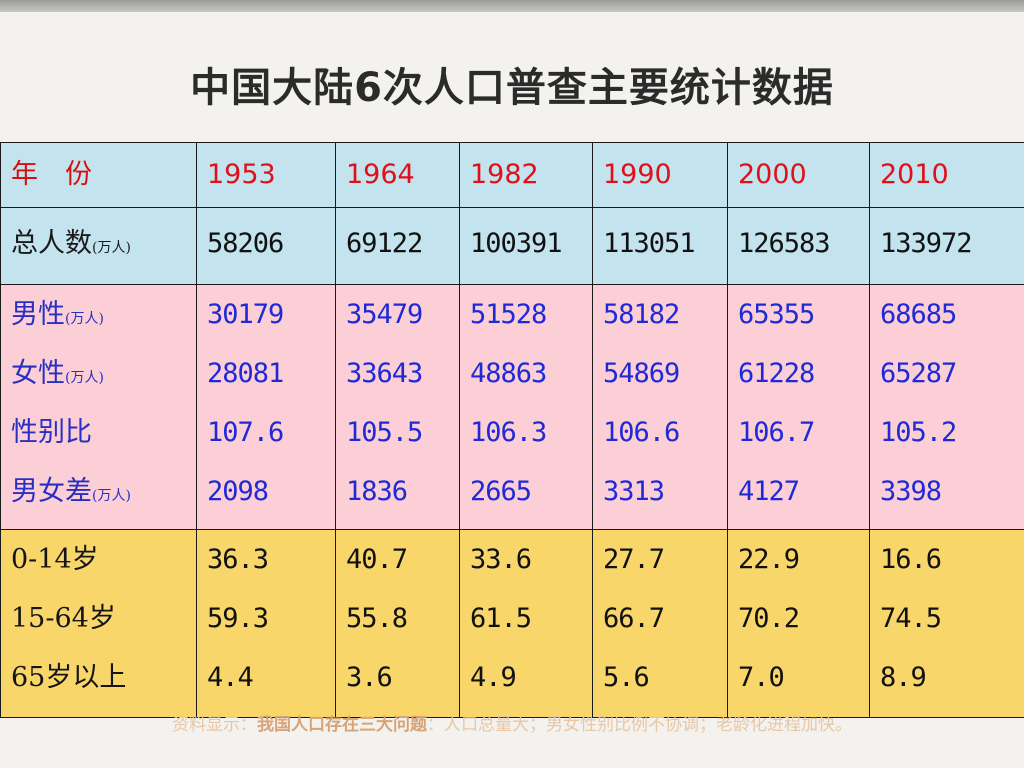 Image resolution: width=1024 pixels, height=768 pixels. What do you see at coordinates (238, 491) in the screenshot?
I see `gender-cell: 2098` at bounding box center [238, 491].